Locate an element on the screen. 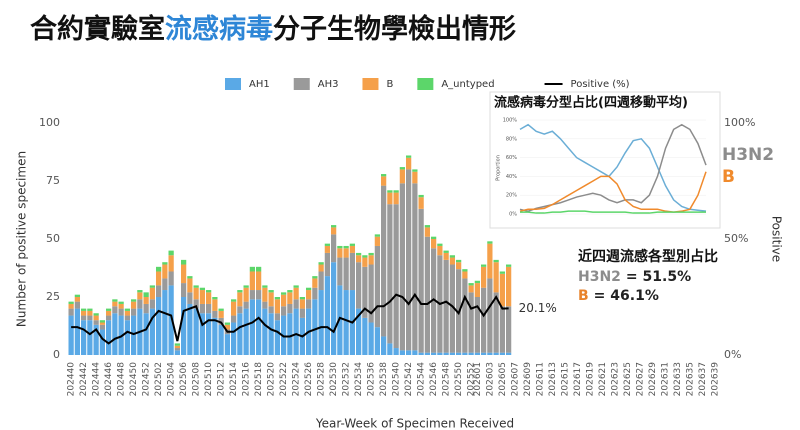 The height and width of the screenshot is (430, 800). end-label: 20.1% is located at coordinates (538, 308).